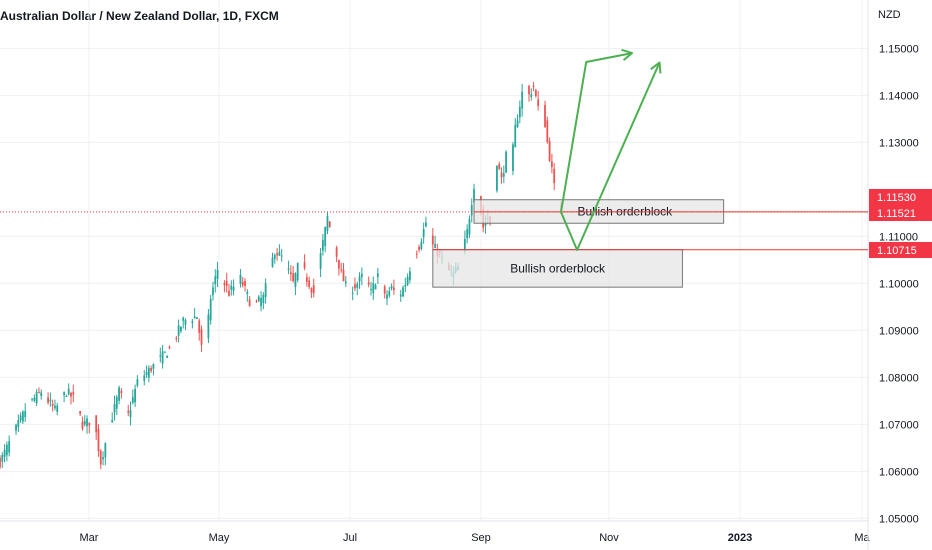 The height and width of the screenshot is (550, 932). What do you see at coordinates (656, 67) in the screenshot?
I see `arrowhead-icon` at bounding box center [656, 67].